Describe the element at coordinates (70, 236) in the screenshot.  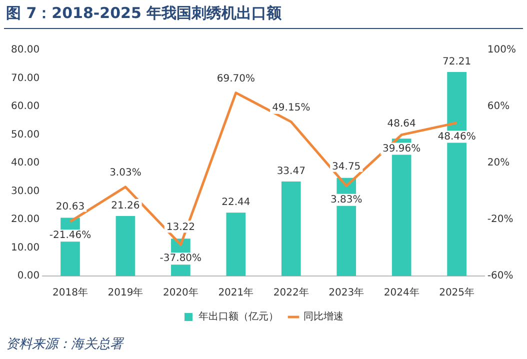
I see `data-label: -21.46%` at that location.